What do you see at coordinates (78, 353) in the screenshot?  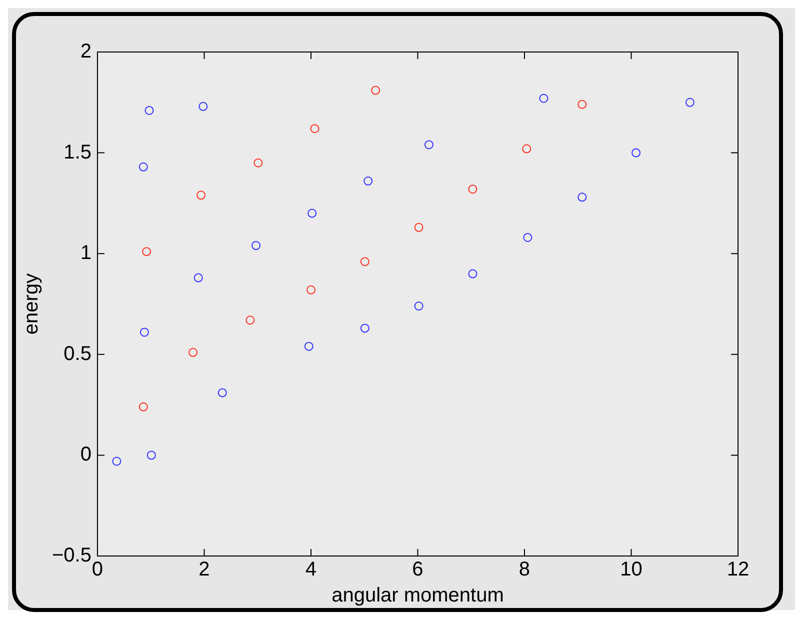 I see `y-tick-label: 0.5` at bounding box center [78, 353].